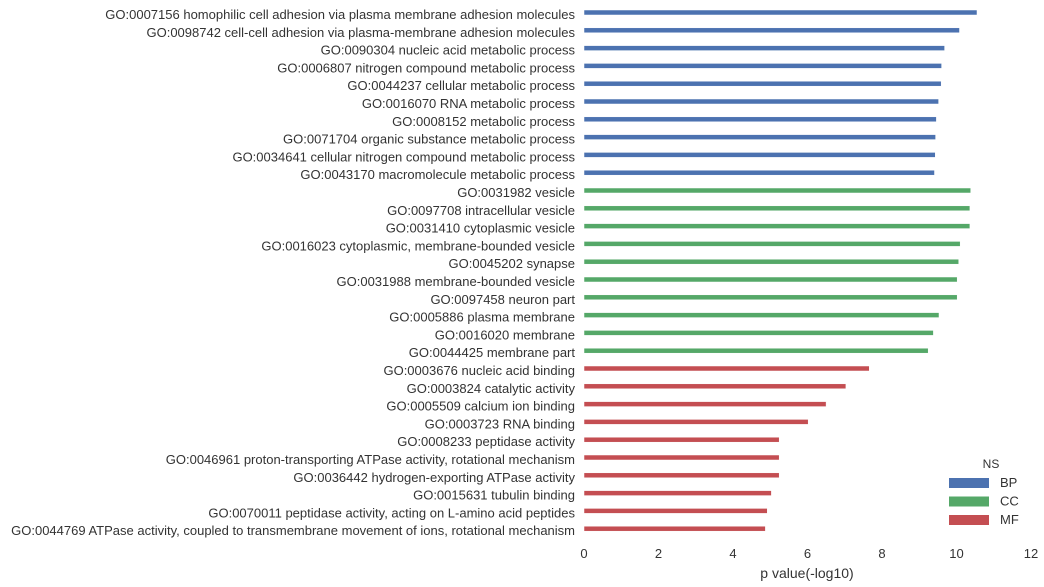 The width and height of the screenshot is (1044, 587). What do you see at coordinates (969, 483) in the screenshot?
I see `legend-swatch-bp` at bounding box center [969, 483].